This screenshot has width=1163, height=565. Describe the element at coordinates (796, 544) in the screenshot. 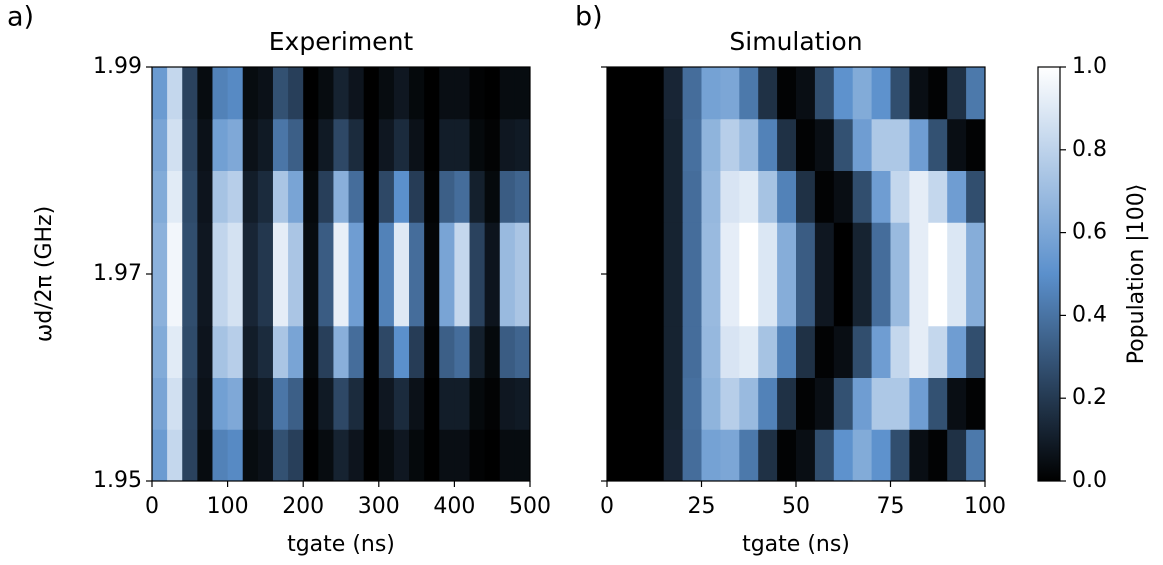

I see `x-axis-label: tgate (ns)` at that location.